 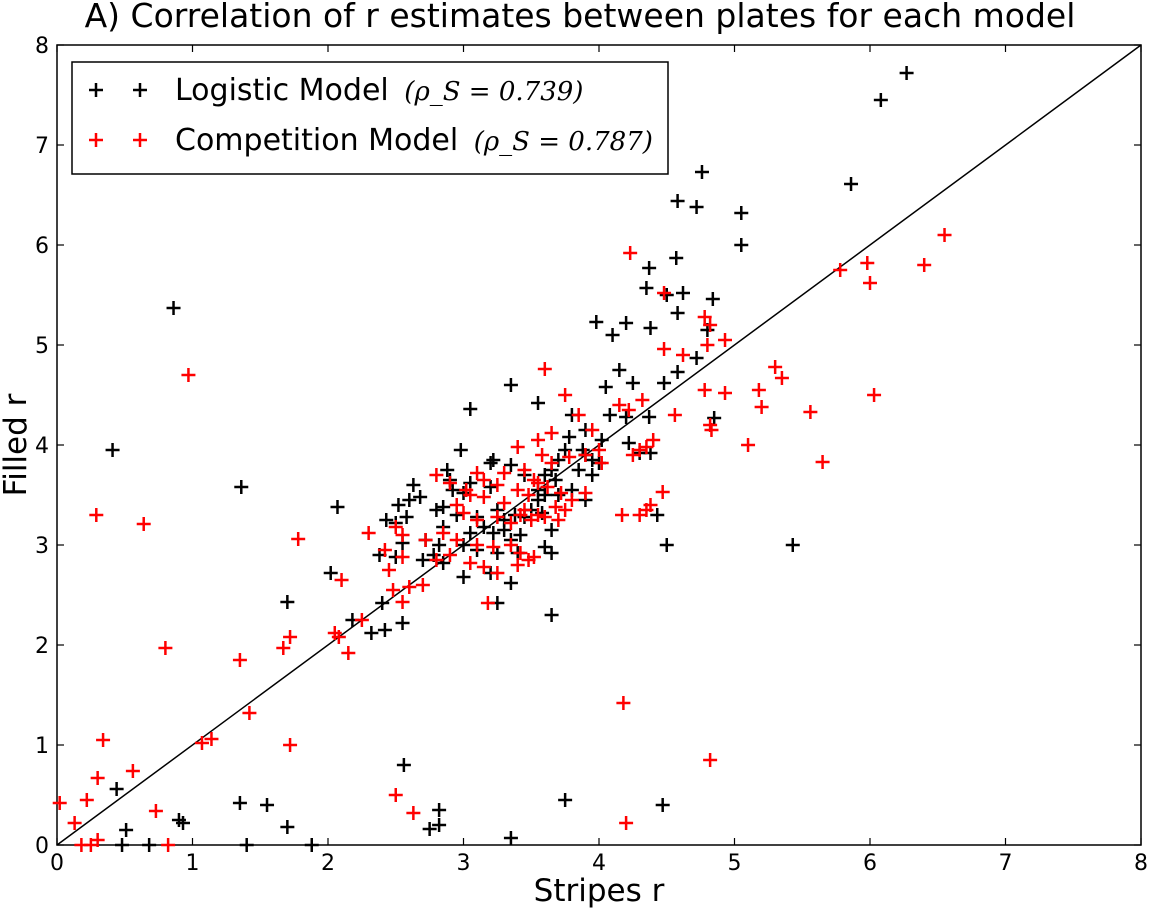 I want to click on legend-label-competition: Competition Model (ρ_S = 0.787), so click(x=414, y=140).